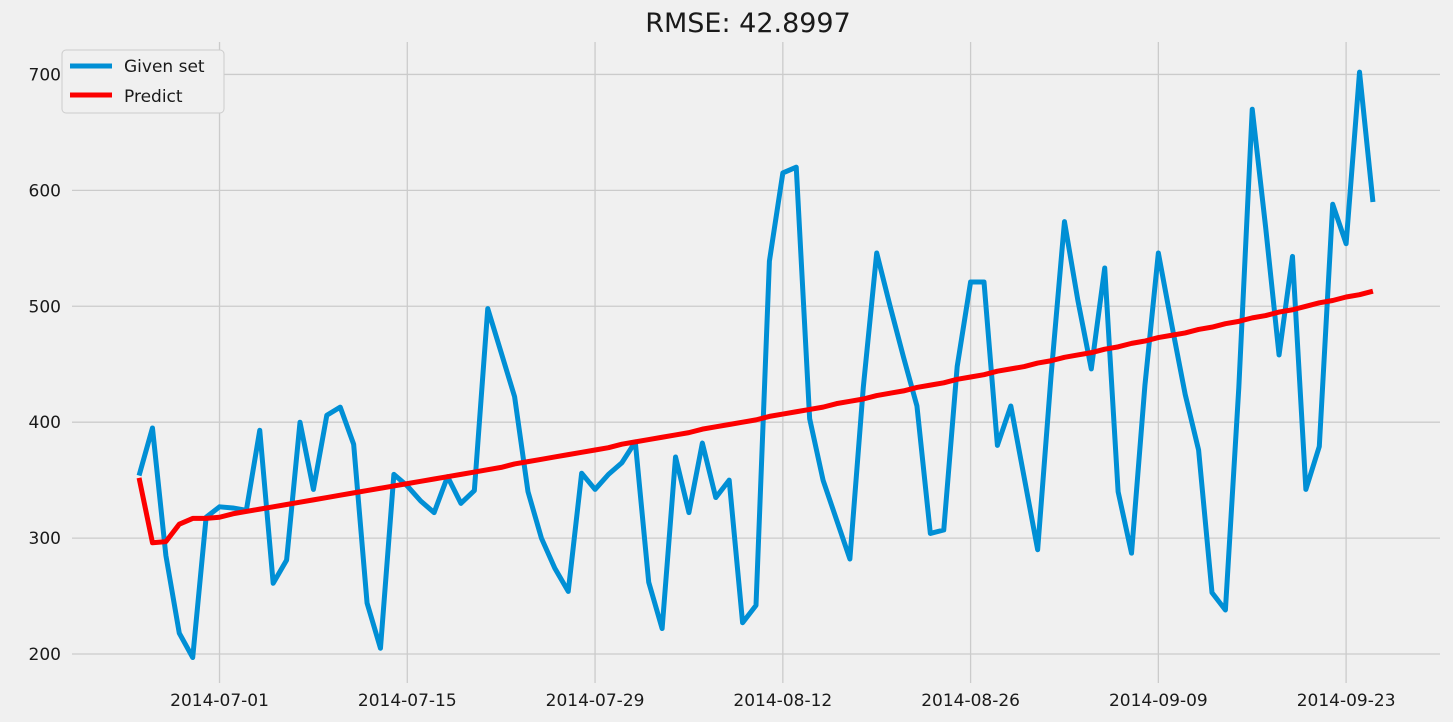 This screenshot has height=722, width=1453. I want to click on x-tick-label: 2014-08-26, so click(970, 701).